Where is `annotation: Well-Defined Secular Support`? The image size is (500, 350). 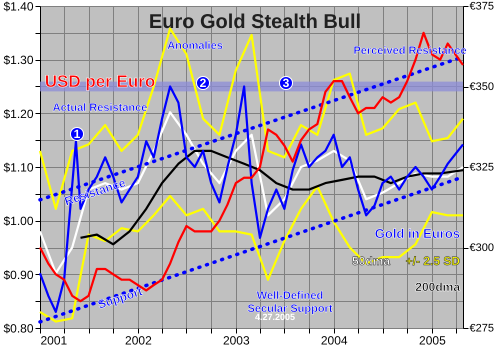 annotation: Well-Defined Secular Support is located at coordinates (290, 302).